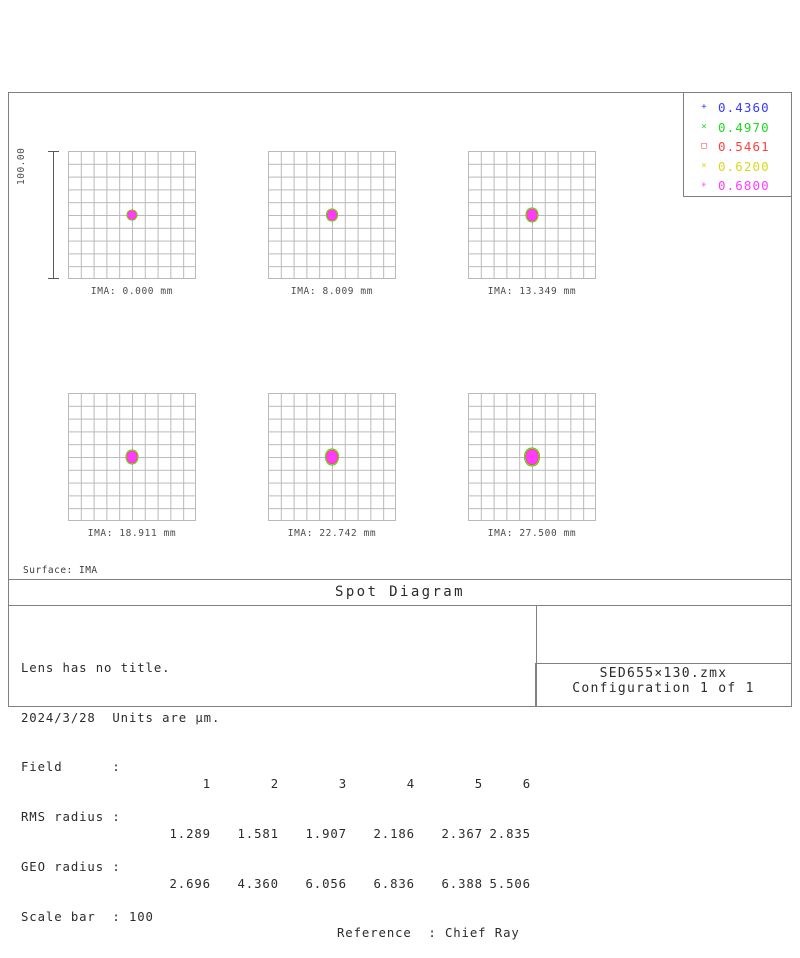 The width and height of the screenshot is (800, 958). Describe the element at coordinates (744, 108) in the screenshot. I see `legend-wavelength-value: 0.4360` at that location.